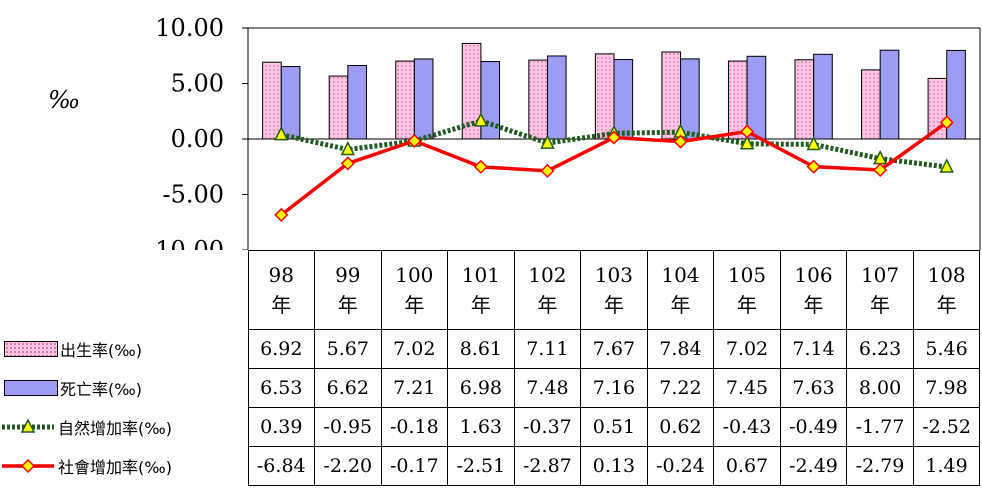  I want to click on legend-label-social-increase: 社會增加率(‰), so click(124, 466).